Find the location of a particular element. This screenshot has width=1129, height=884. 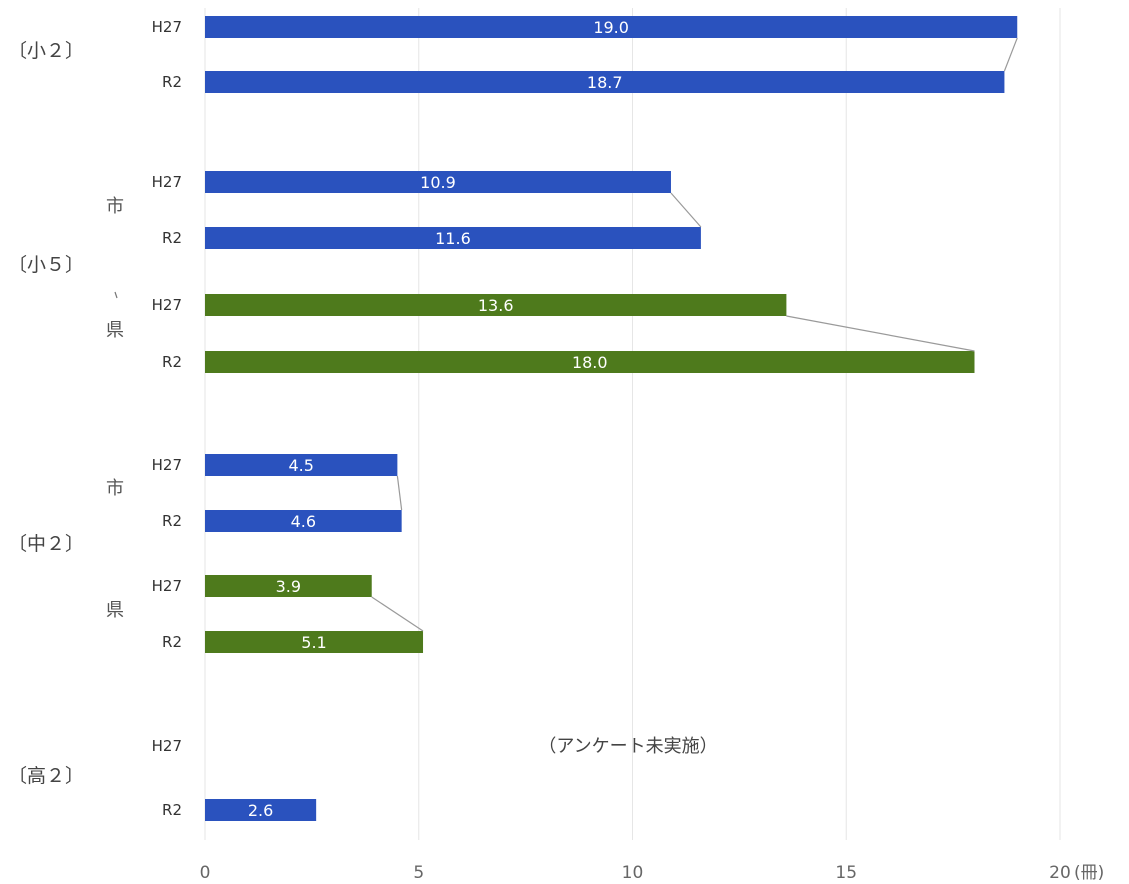

separator-mark is located at coordinates (116, 295).